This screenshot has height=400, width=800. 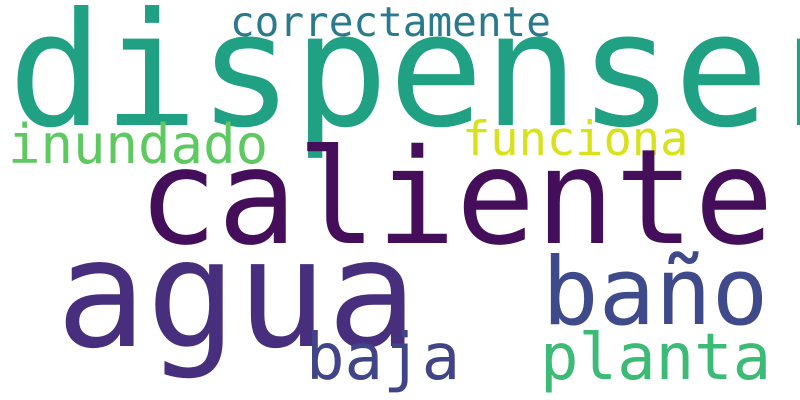 What do you see at coordinates (656, 358) in the screenshot?
I see `word-planta: planta` at bounding box center [656, 358].